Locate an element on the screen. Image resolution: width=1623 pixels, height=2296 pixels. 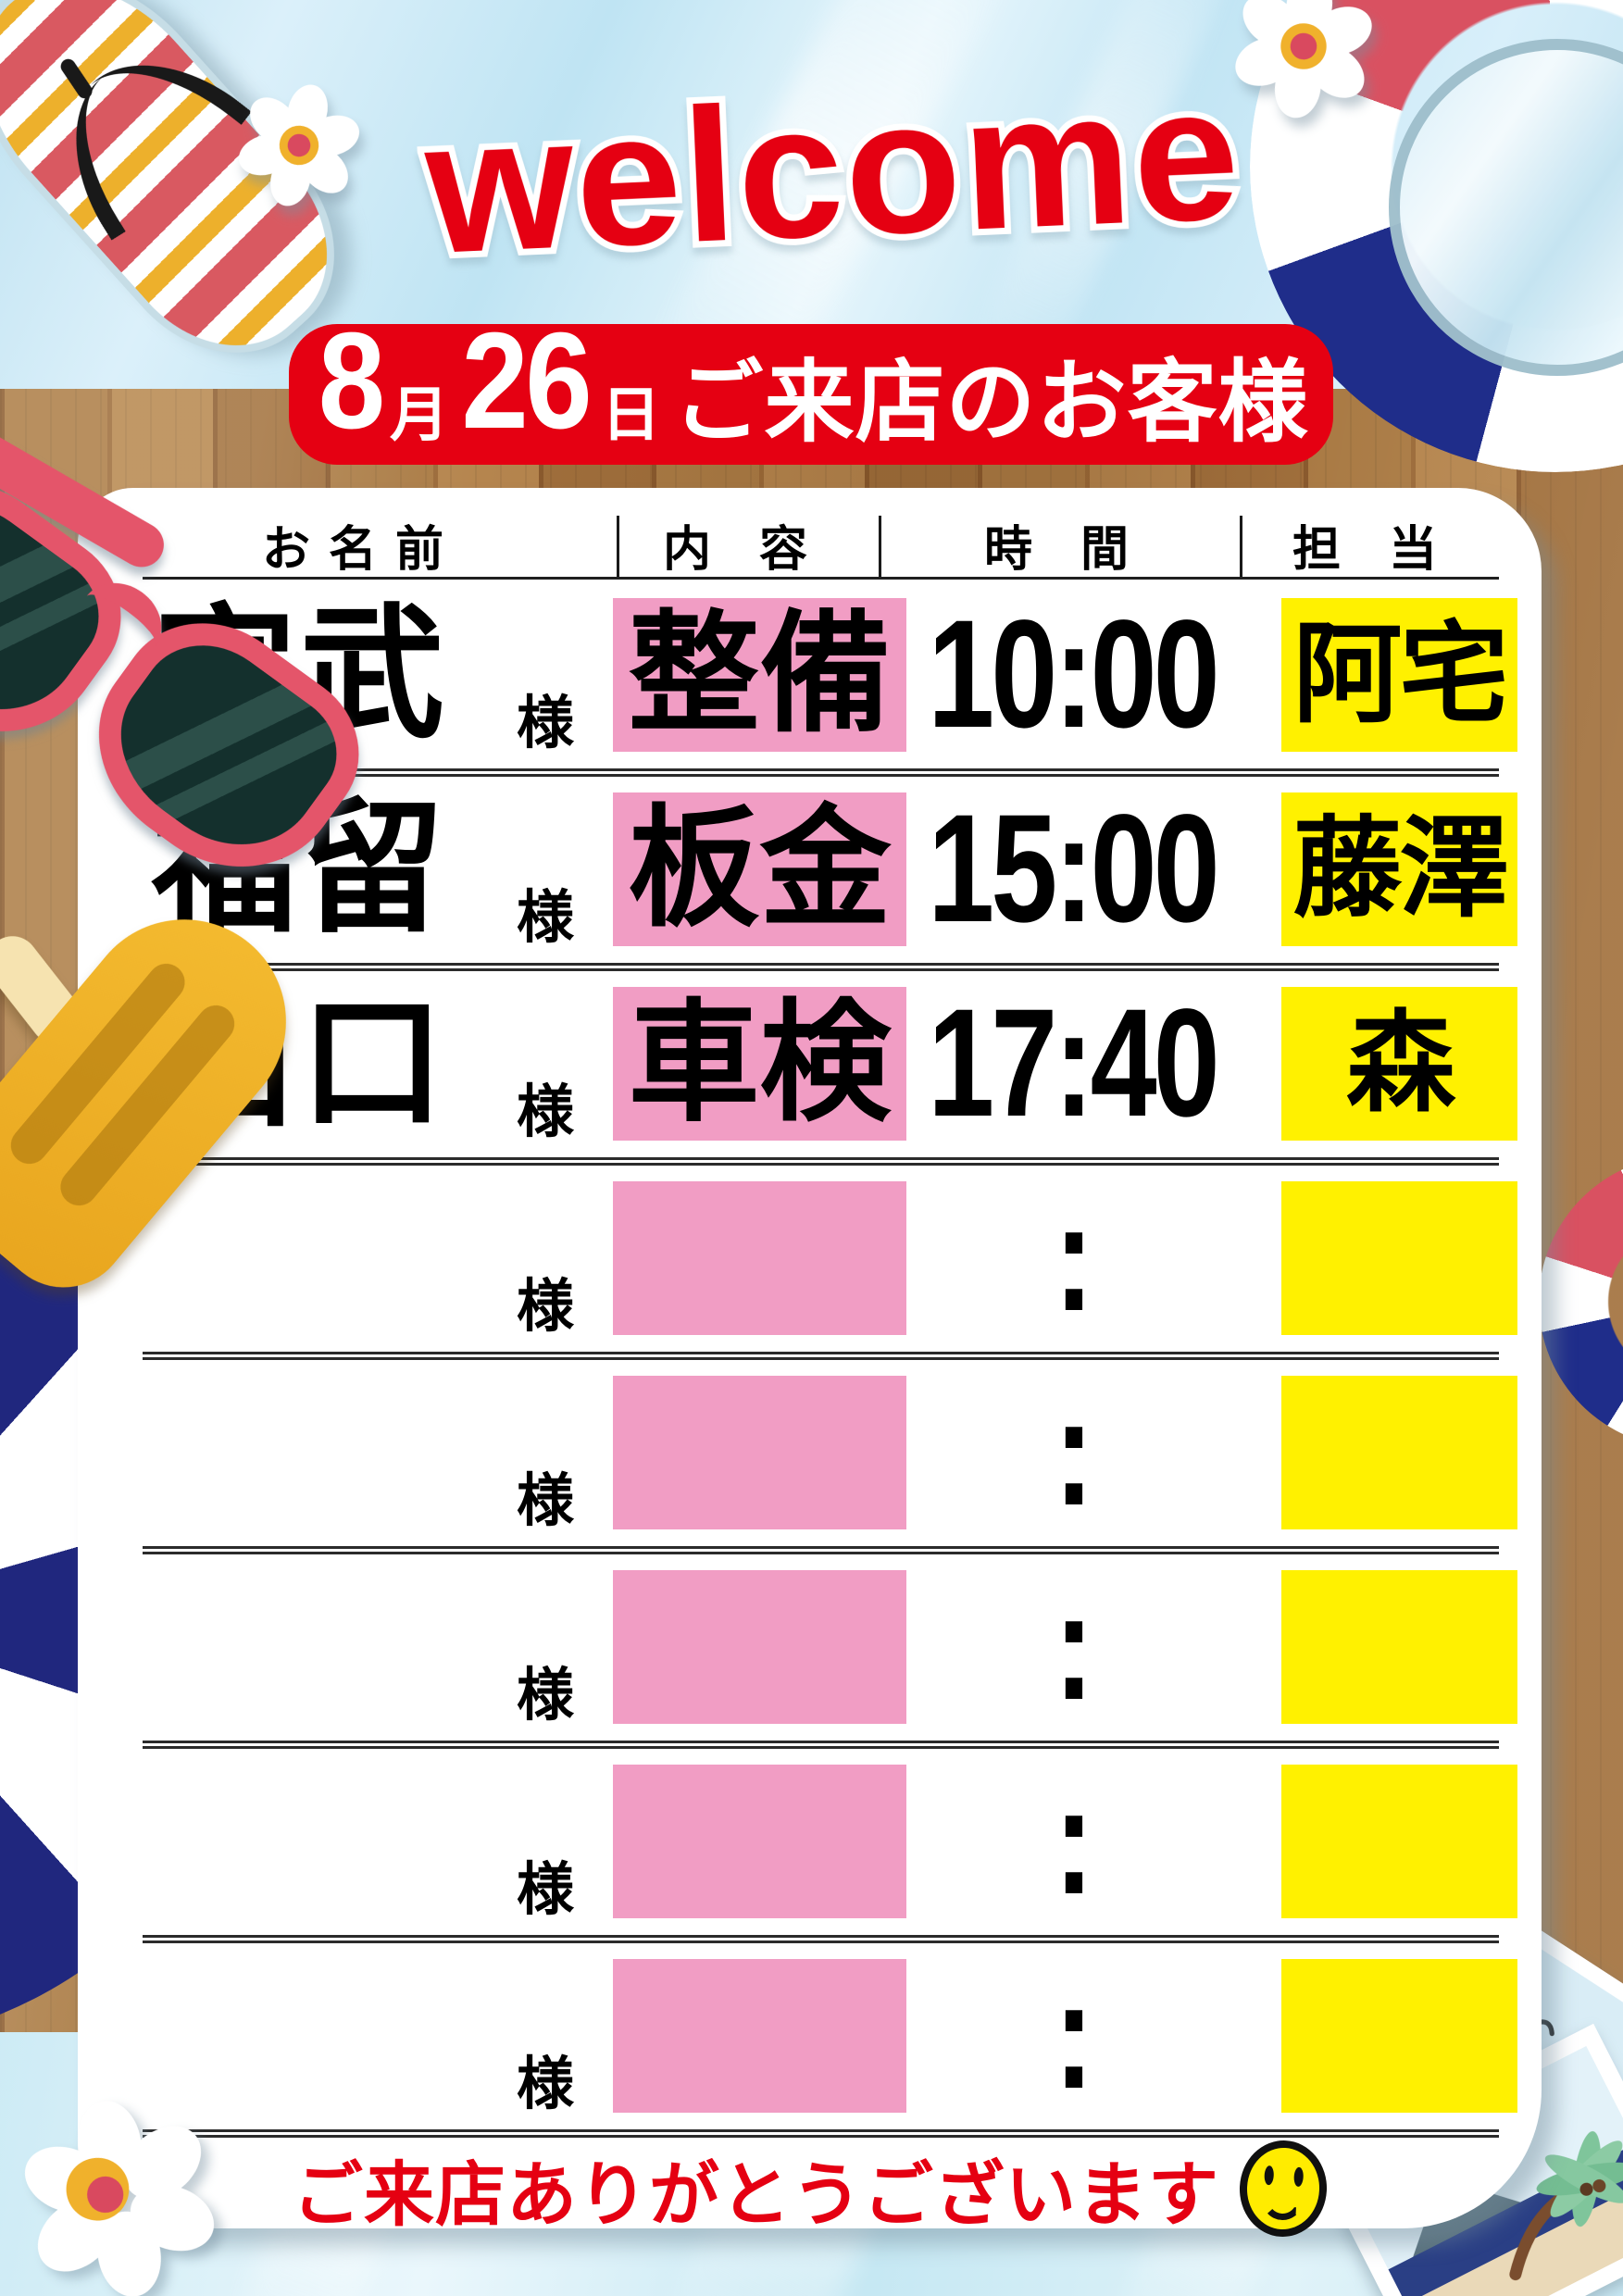
date-banner: 8 月 26 日 ご来店のお客様 is located at coordinates (811, 389).